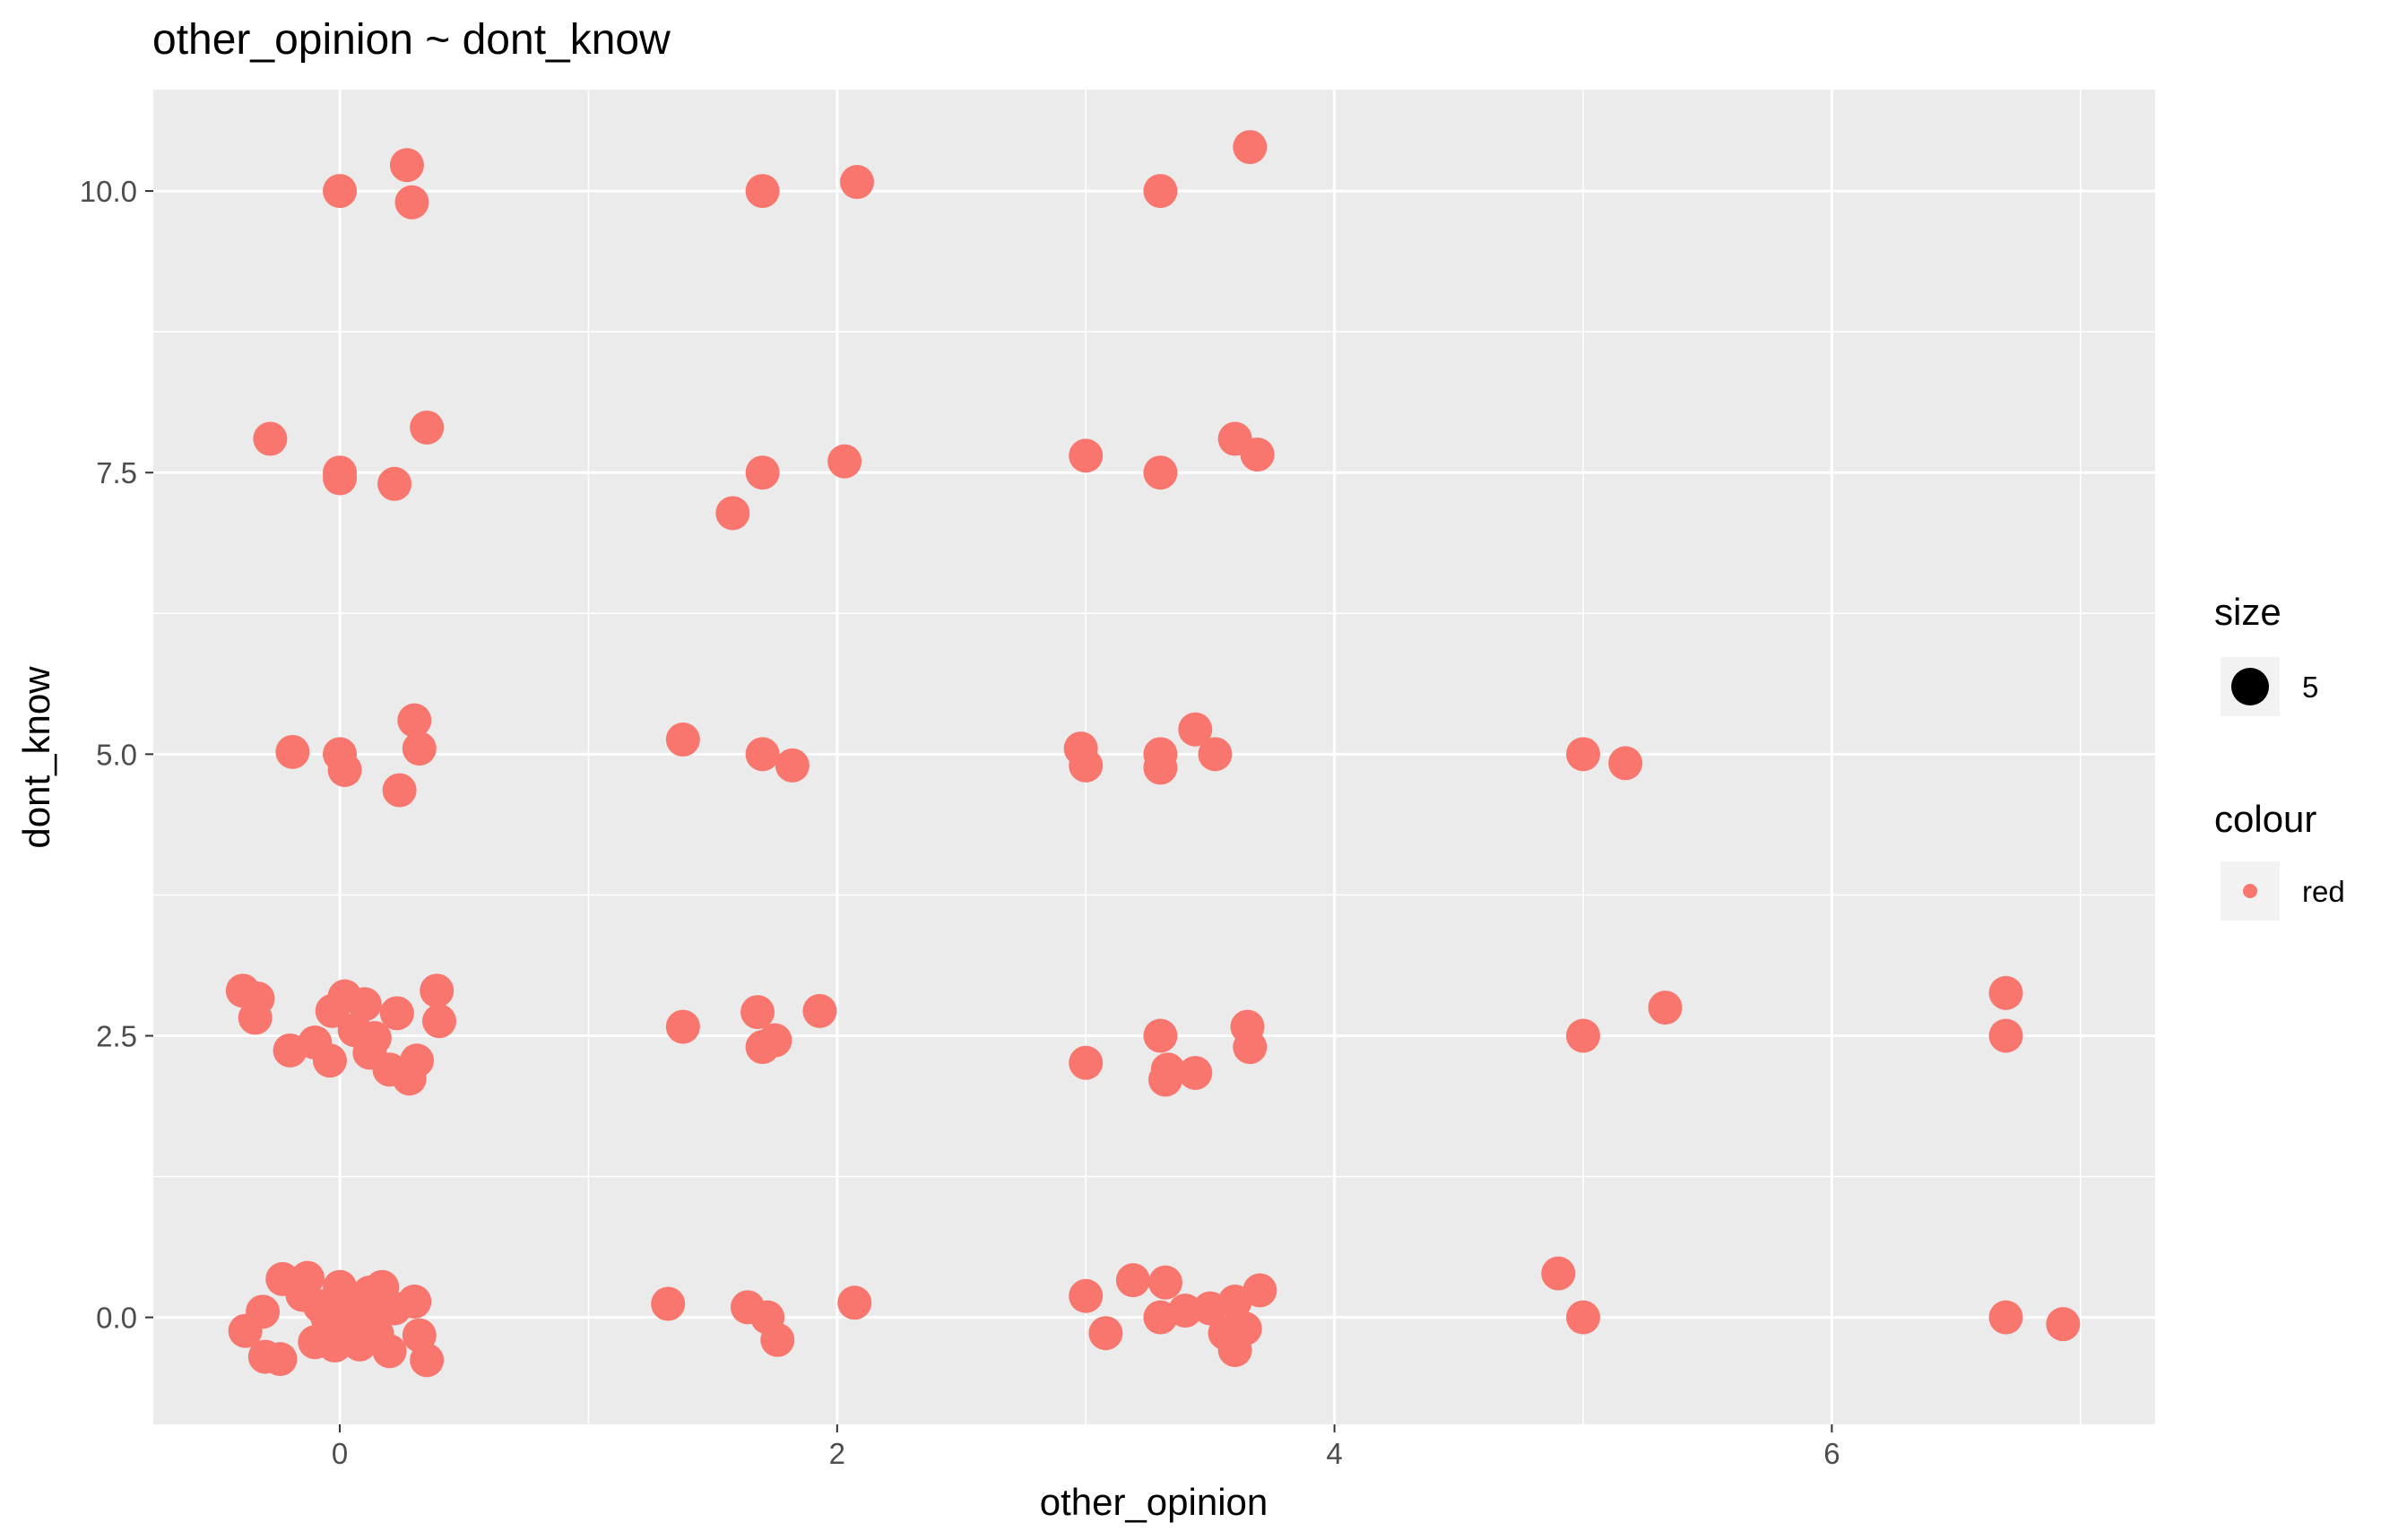 Image resolution: width=2381 pixels, height=1540 pixels. What do you see at coordinates (2247, 612) in the screenshot?
I see `legend-size-title: size` at bounding box center [2247, 612].